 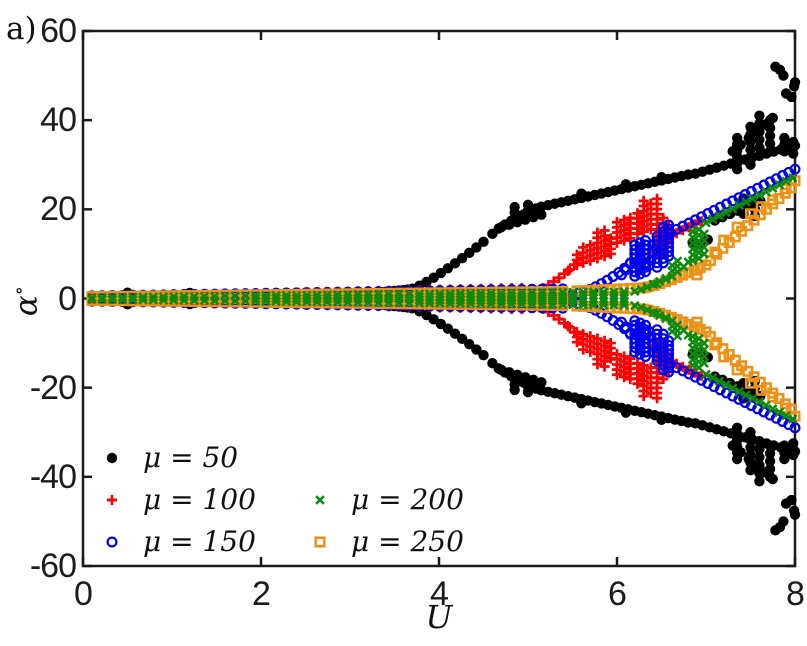 What do you see at coordinates (53, 476) in the screenshot?
I see `y-tick-label: -40` at bounding box center [53, 476].